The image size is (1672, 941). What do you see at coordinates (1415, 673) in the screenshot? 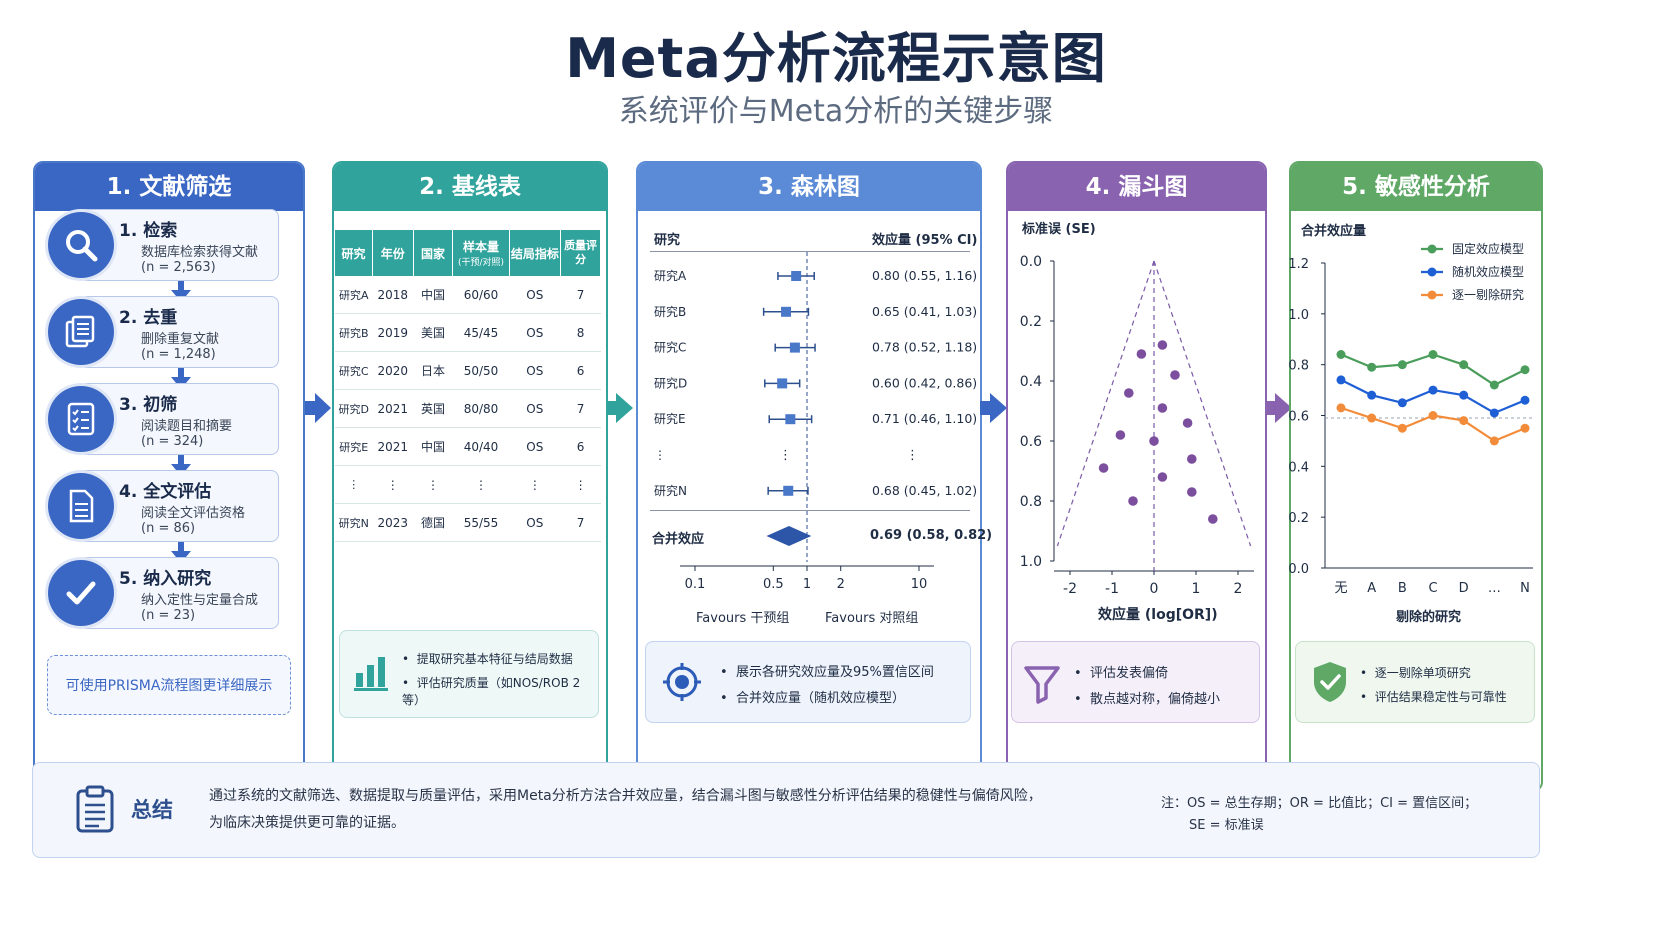
I see `panel5-note-item-1: • 逐一剔除单项研究` at bounding box center [1415, 673].